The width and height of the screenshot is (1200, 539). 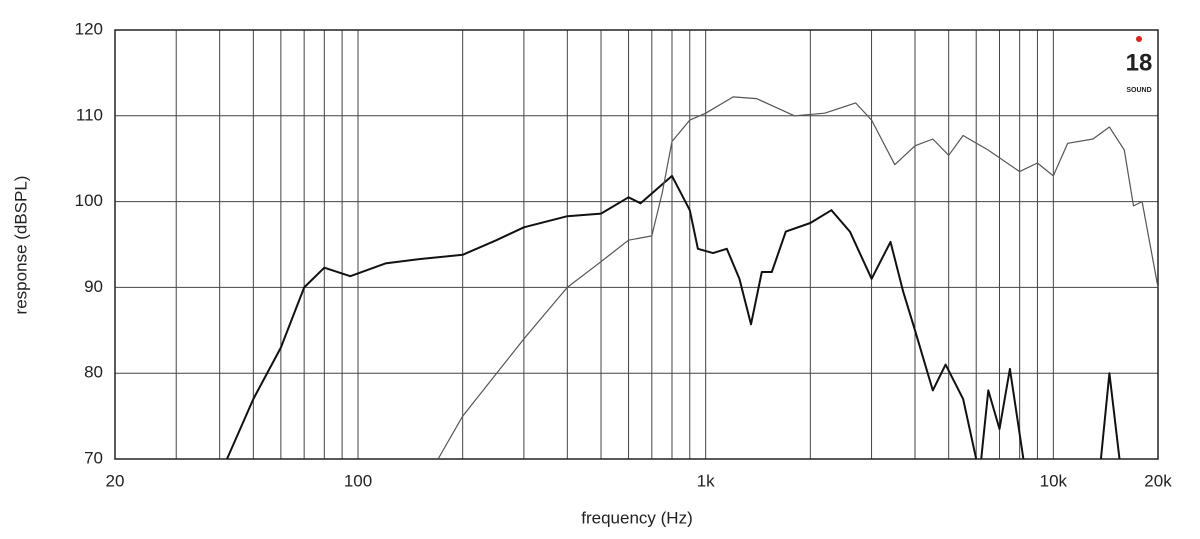 What do you see at coordinates (89, 114) in the screenshot?
I see `y-tick-label: 110` at bounding box center [89, 114].